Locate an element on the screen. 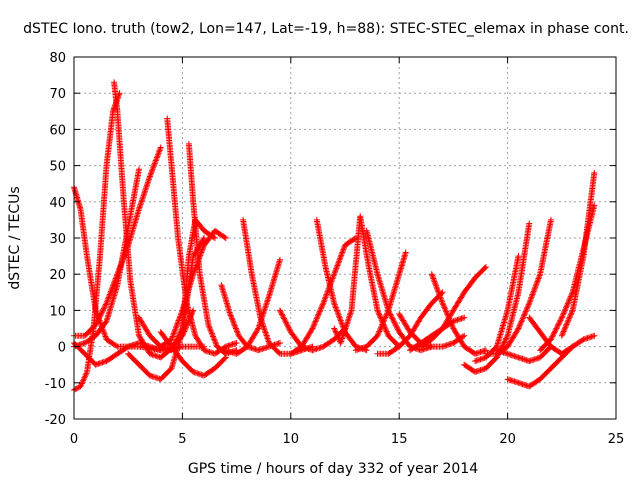  x-tick-label: 15 is located at coordinates (399, 439).